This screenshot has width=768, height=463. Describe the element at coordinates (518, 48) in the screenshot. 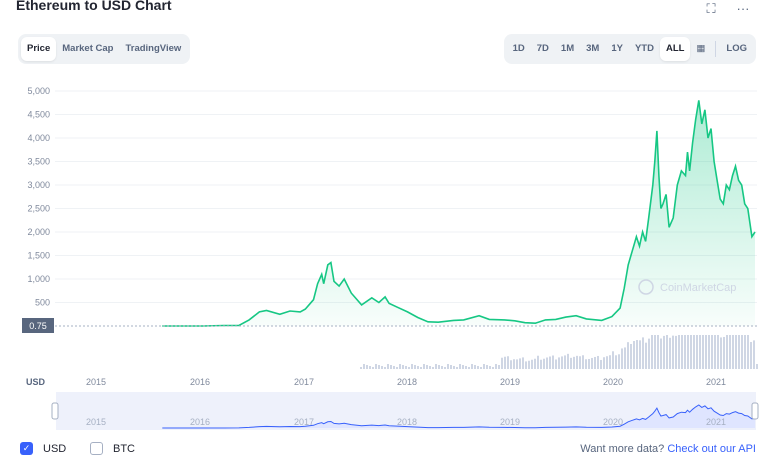

I see `range-1d: 1D` at that location.